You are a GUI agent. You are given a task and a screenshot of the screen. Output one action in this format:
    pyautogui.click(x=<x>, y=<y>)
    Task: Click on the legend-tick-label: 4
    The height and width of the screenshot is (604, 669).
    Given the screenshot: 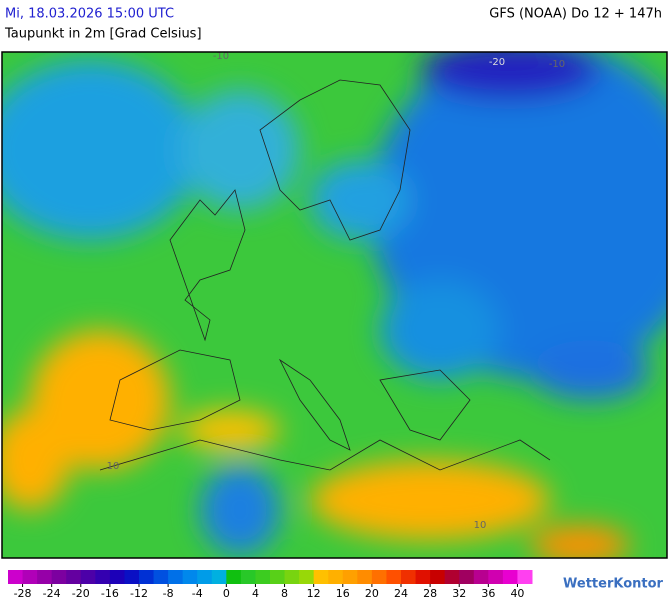 What is the action you would take?
    pyautogui.click(x=255, y=593)
    